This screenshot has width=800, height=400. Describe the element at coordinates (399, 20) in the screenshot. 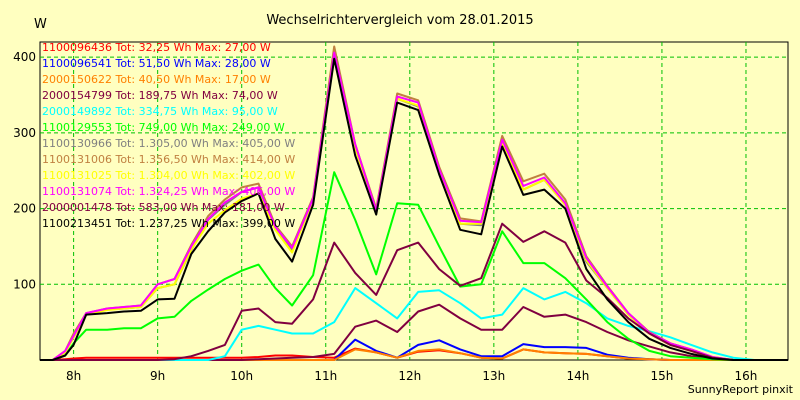

I see `chart-title: Wechselrichtervergleich vom 28.01.2015` at that location.